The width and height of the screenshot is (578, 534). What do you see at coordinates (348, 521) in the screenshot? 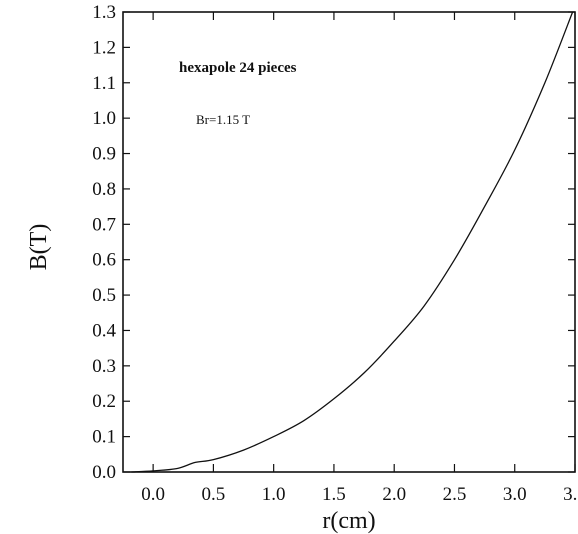
I see `x-axis-title: r(cm)` at bounding box center [348, 521].